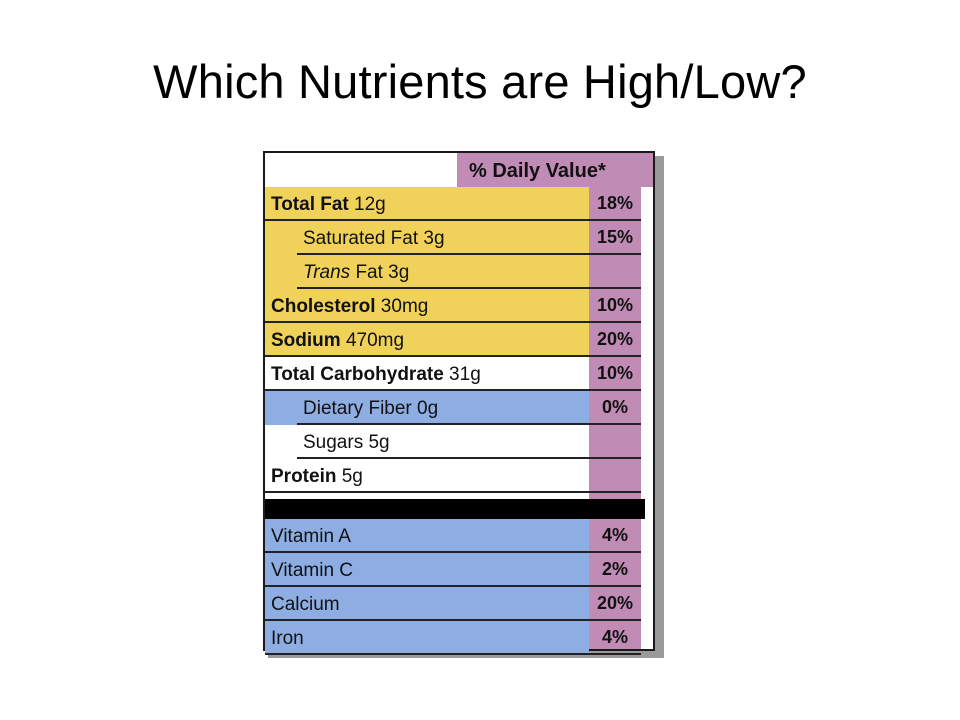 This screenshot has height=720, width=960. I want to click on vitamin-row-calcium: Calcium, so click(427, 604).